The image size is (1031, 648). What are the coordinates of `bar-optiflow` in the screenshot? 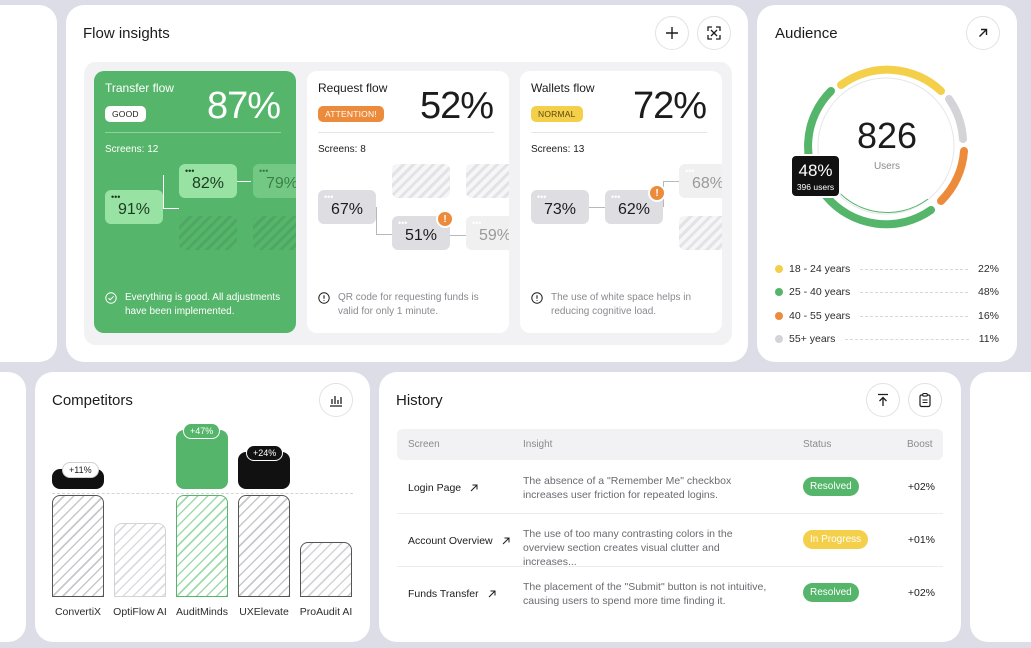 It's located at (140, 560).